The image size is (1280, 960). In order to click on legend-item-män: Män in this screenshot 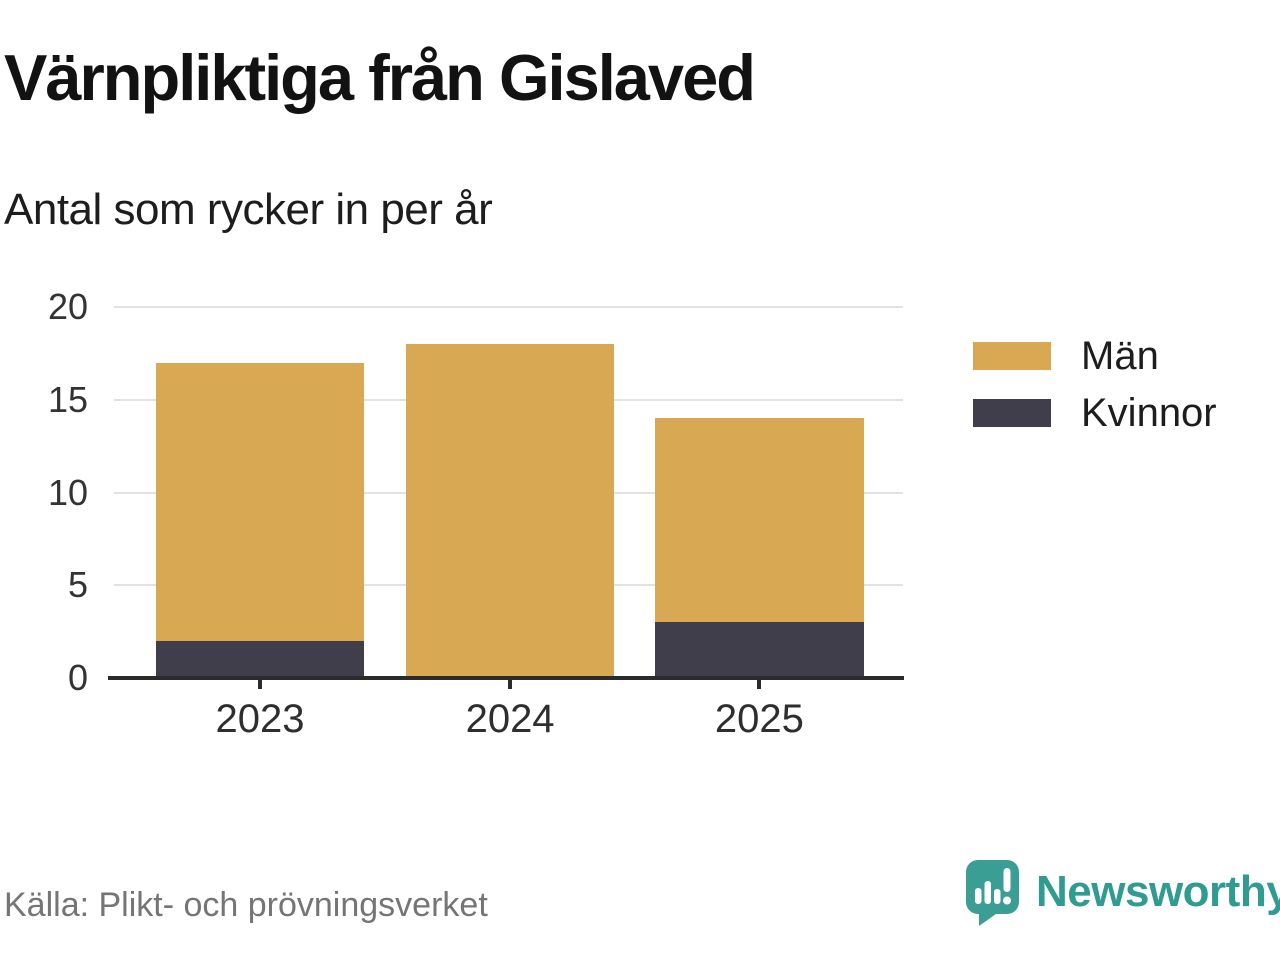, I will do `click(1095, 356)`.